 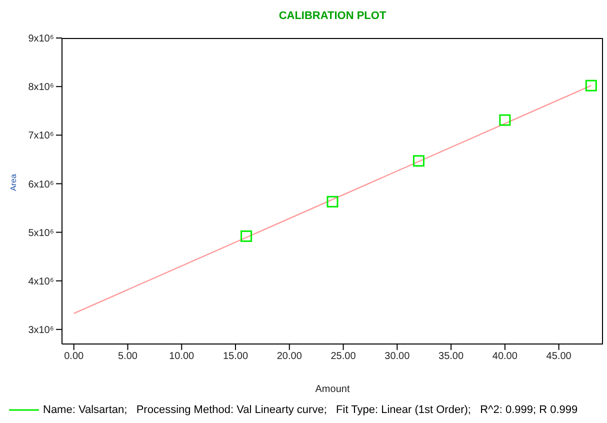 What do you see at coordinates (332, 389) in the screenshot?
I see `x-axis-title: Amount` at bounding box center [332, 389].